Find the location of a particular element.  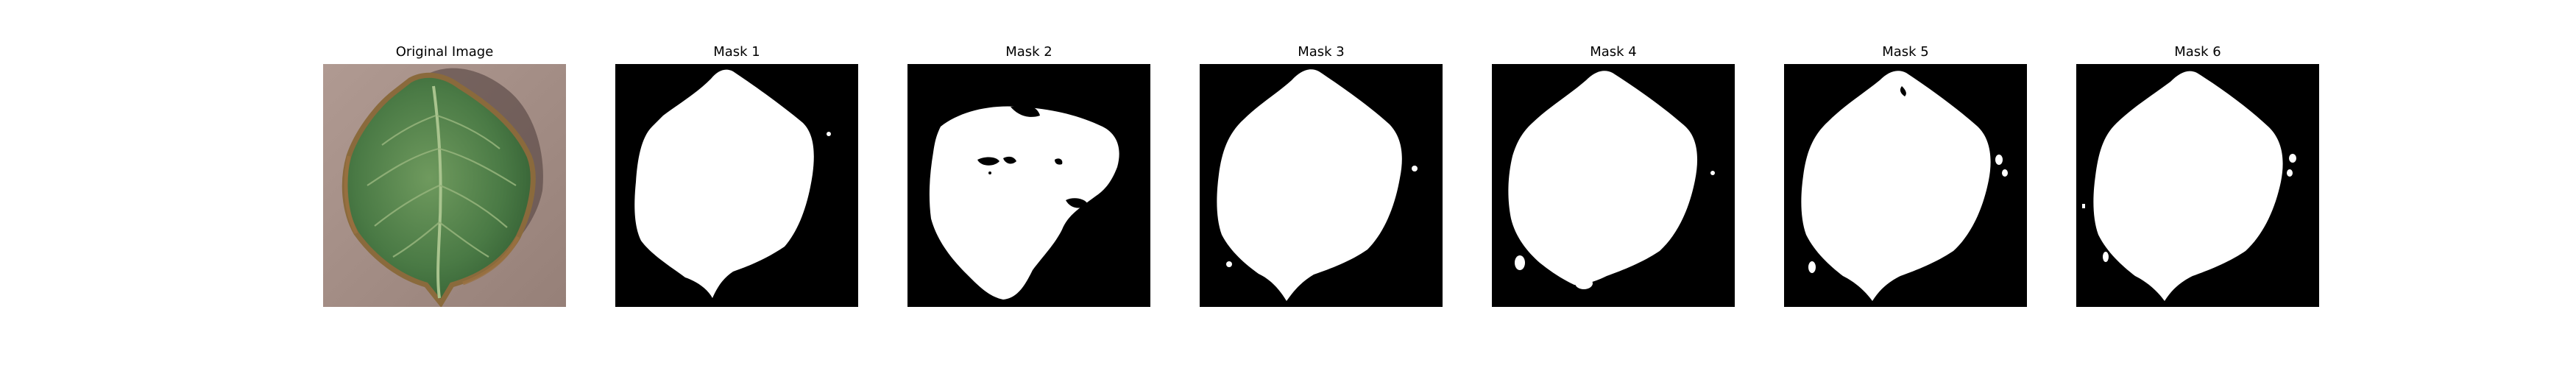

leaf-photo is located at coordinates (444, 185).